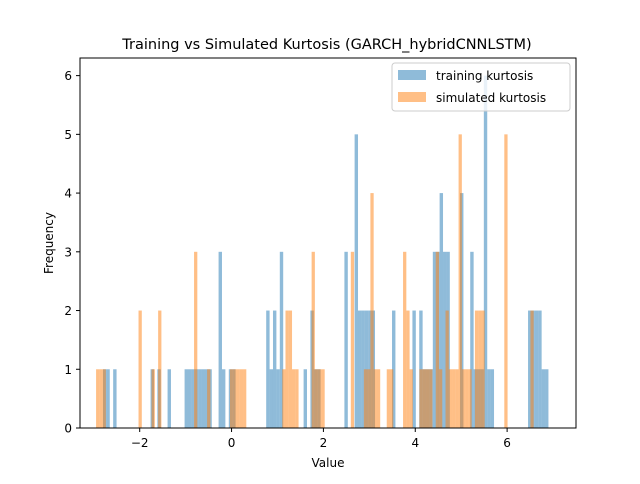  Describe the element at coordinates (68, 135) in the screenshot. I see `y-tick-label: 5` at that location.